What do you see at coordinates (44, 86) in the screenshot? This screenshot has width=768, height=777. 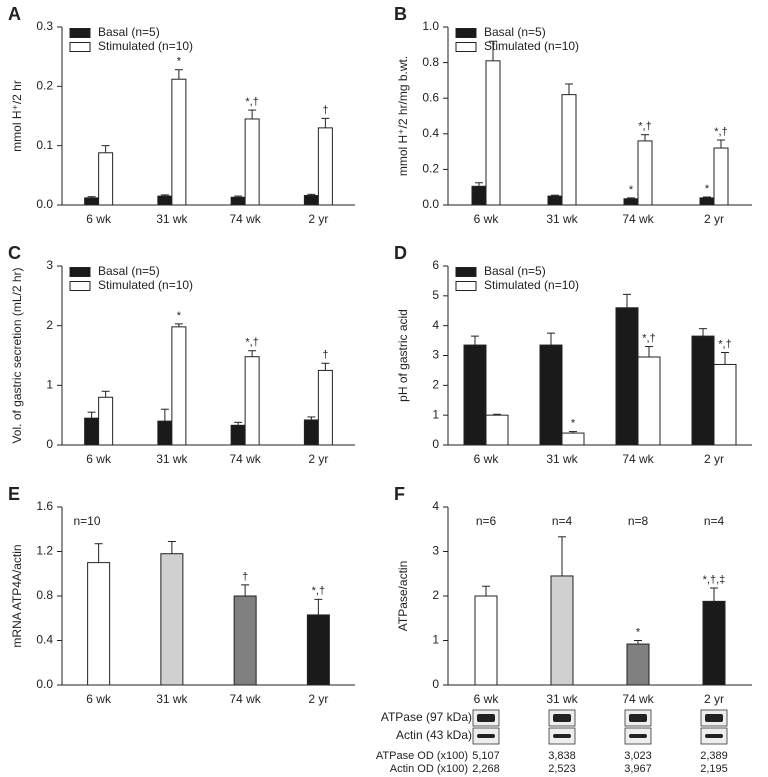 I see `y-tick-label: 0.2` at bounding box center [44, 86].